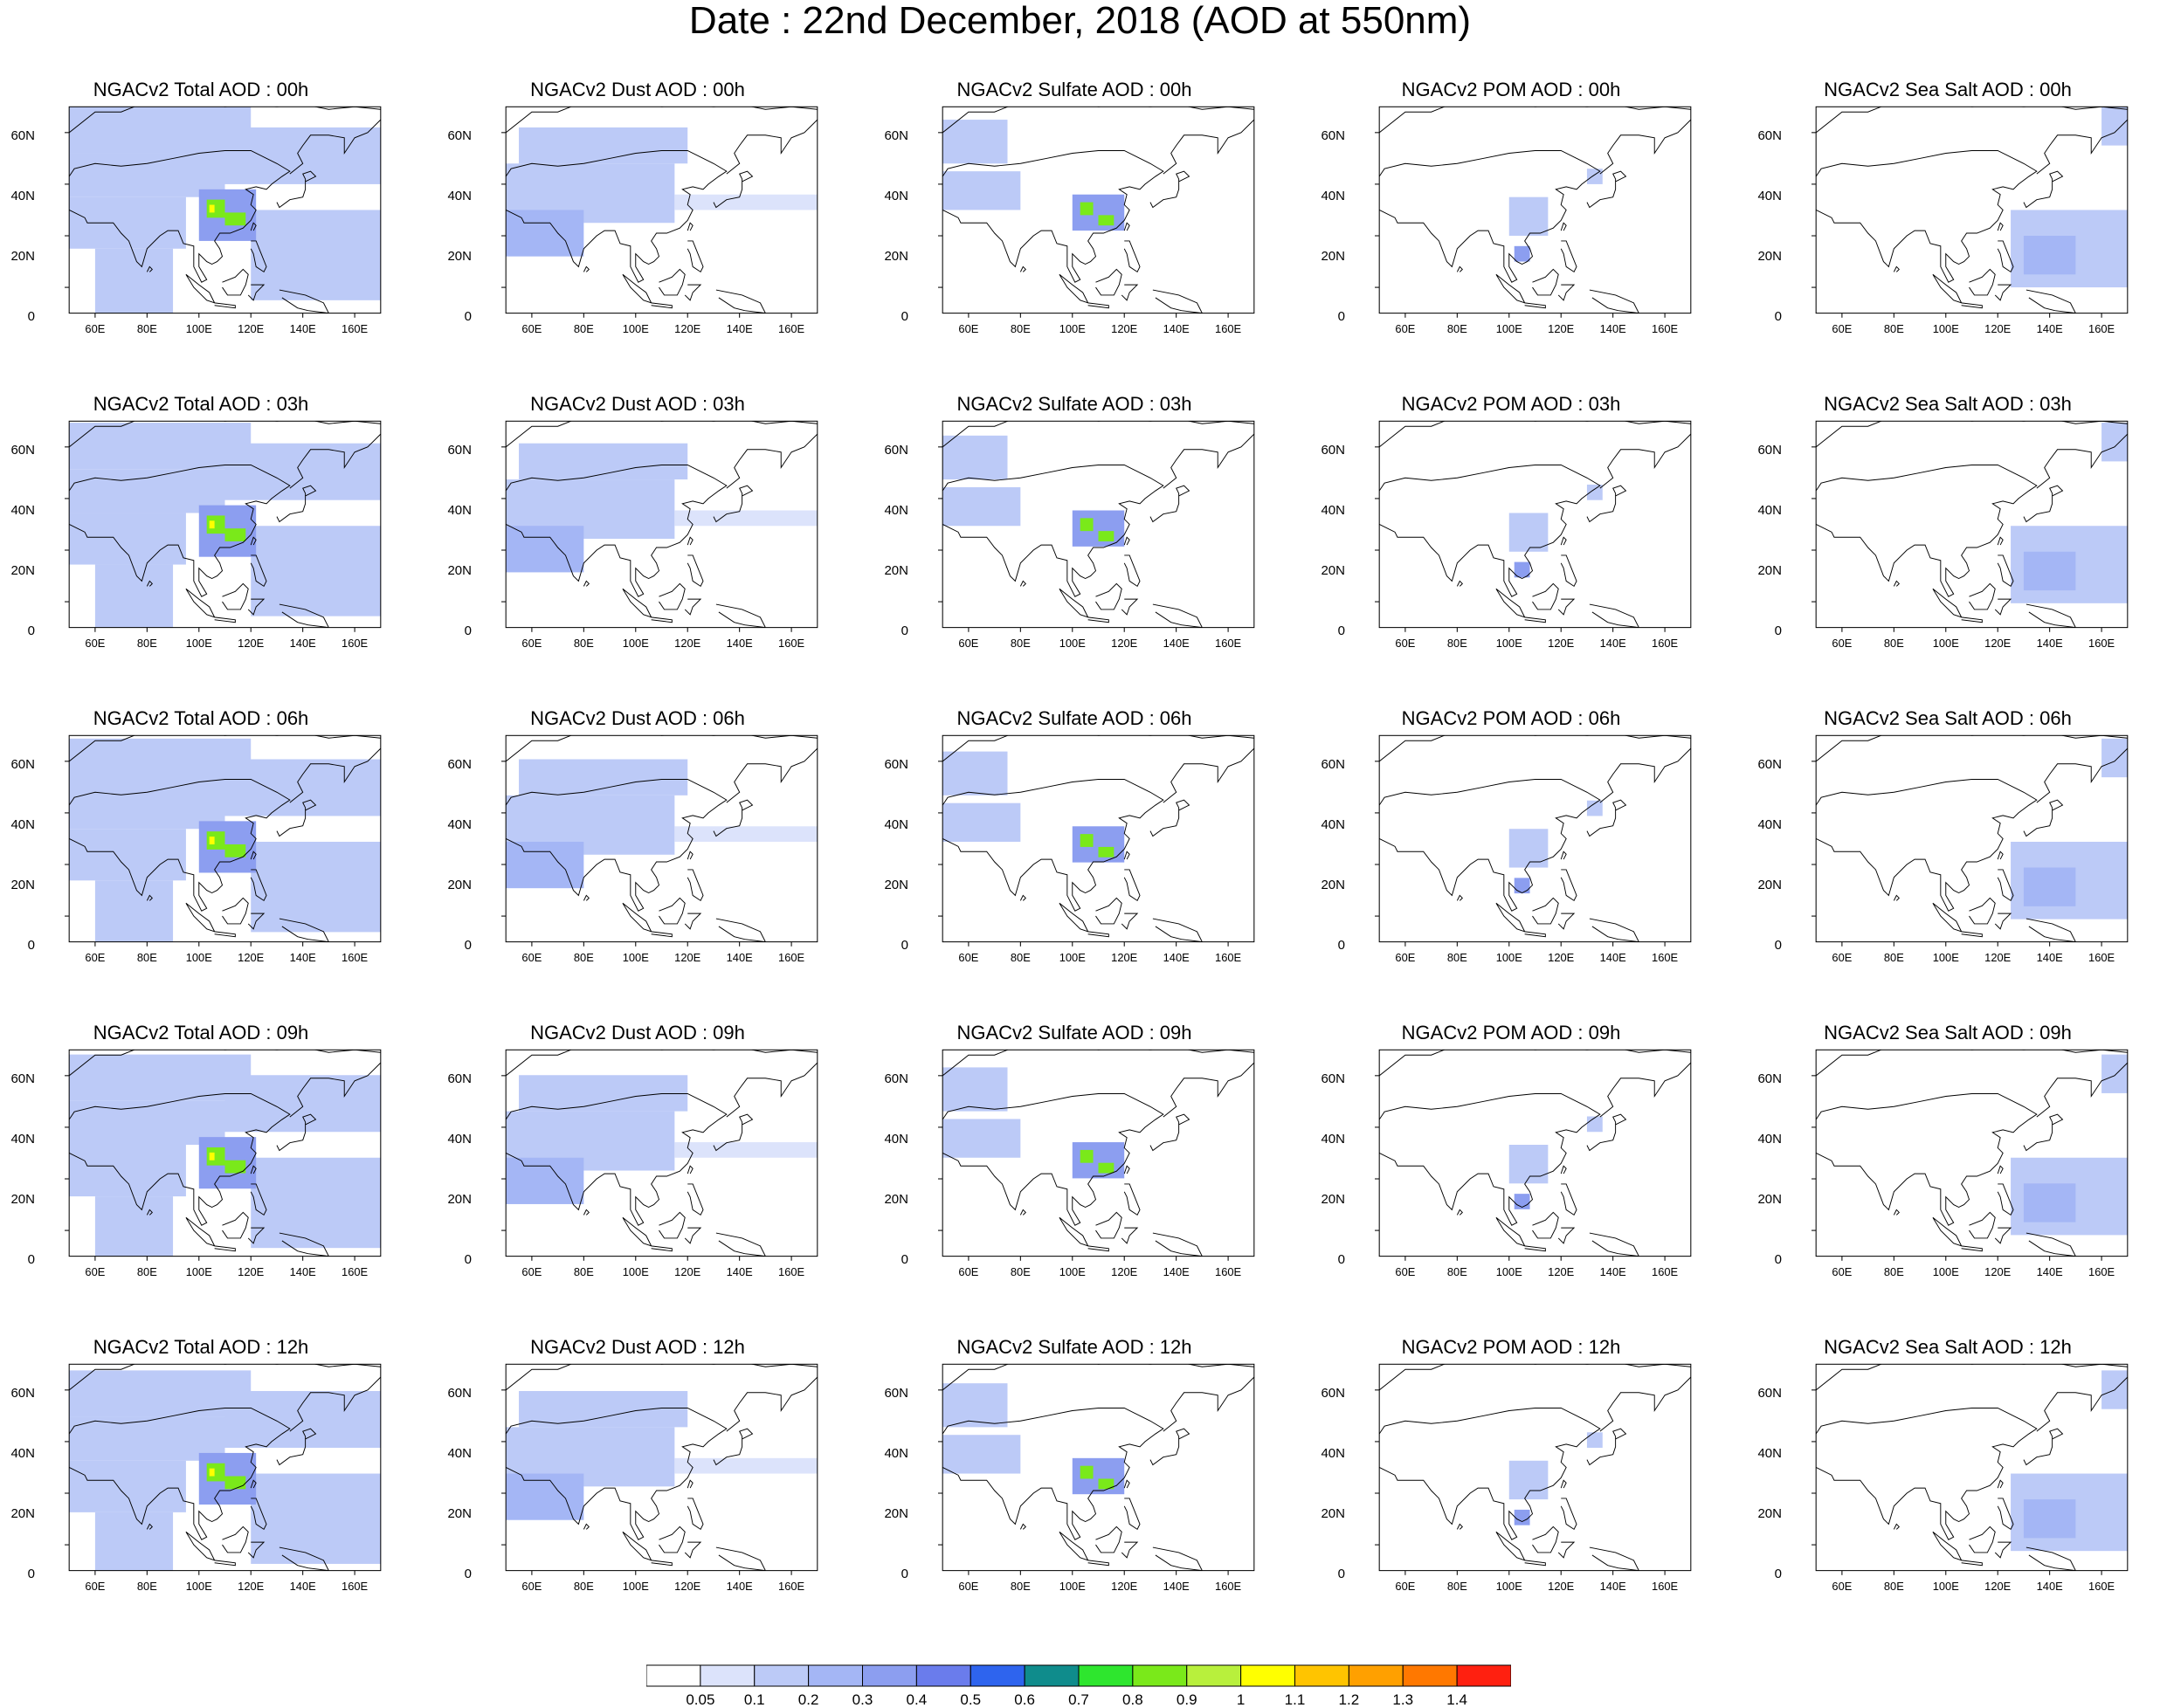 This screenshot has width=2160, height=1708. Describe the element at coordinates (971, 1699) in the screenshot. I see `colorbar-label: 0.5` at that location.